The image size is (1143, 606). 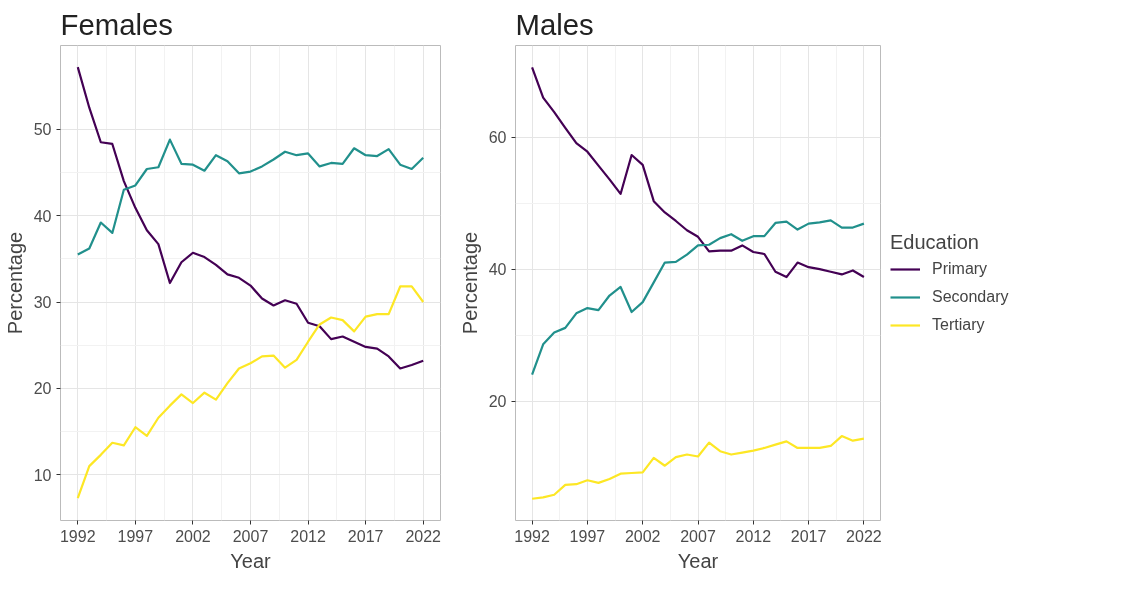 What do you see at coordinates (554, 24) in the screenshot?
I see `chart-title: Males` at bounding box center [554, 24].